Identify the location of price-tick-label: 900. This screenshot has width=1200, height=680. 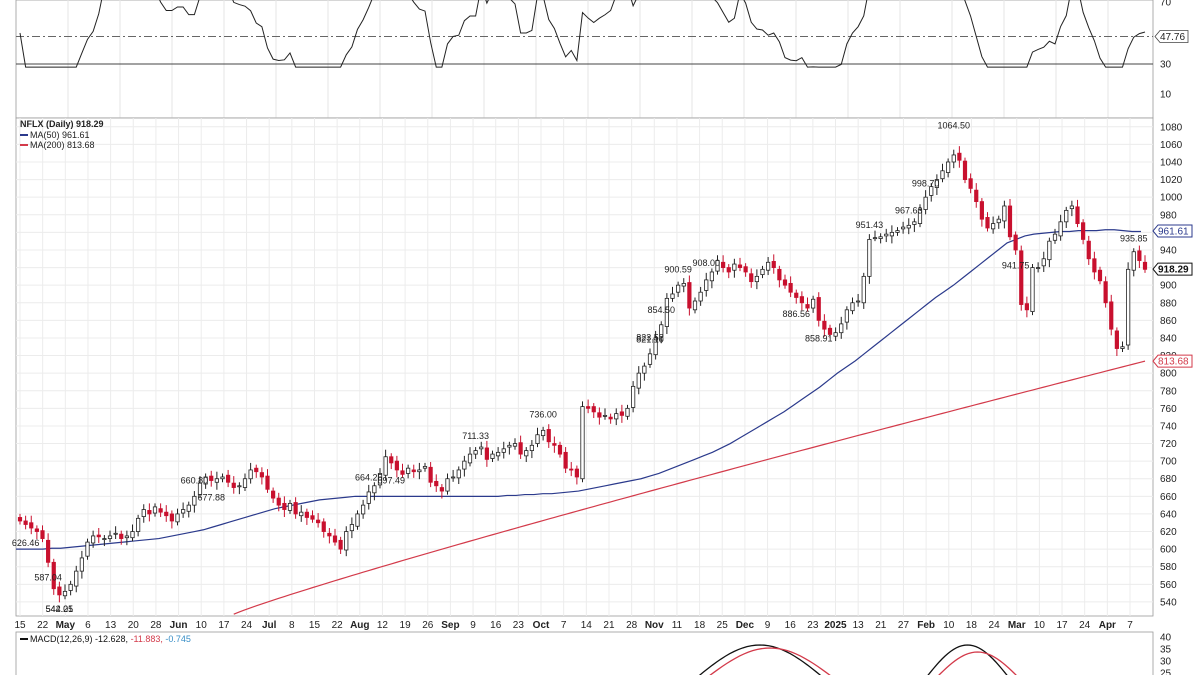
(1168, 286).